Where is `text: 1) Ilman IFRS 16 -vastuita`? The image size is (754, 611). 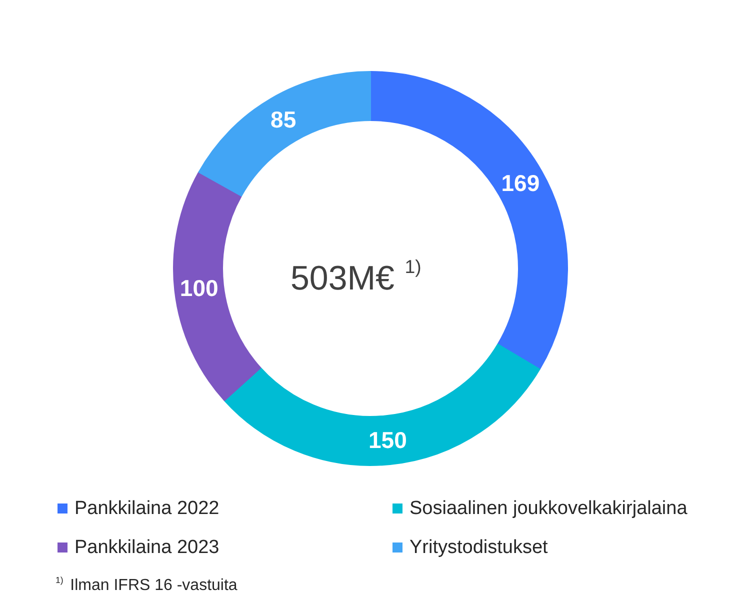 text: 1) Ilman IFRS 16 -vastuita is located at coordinates (147, 584).